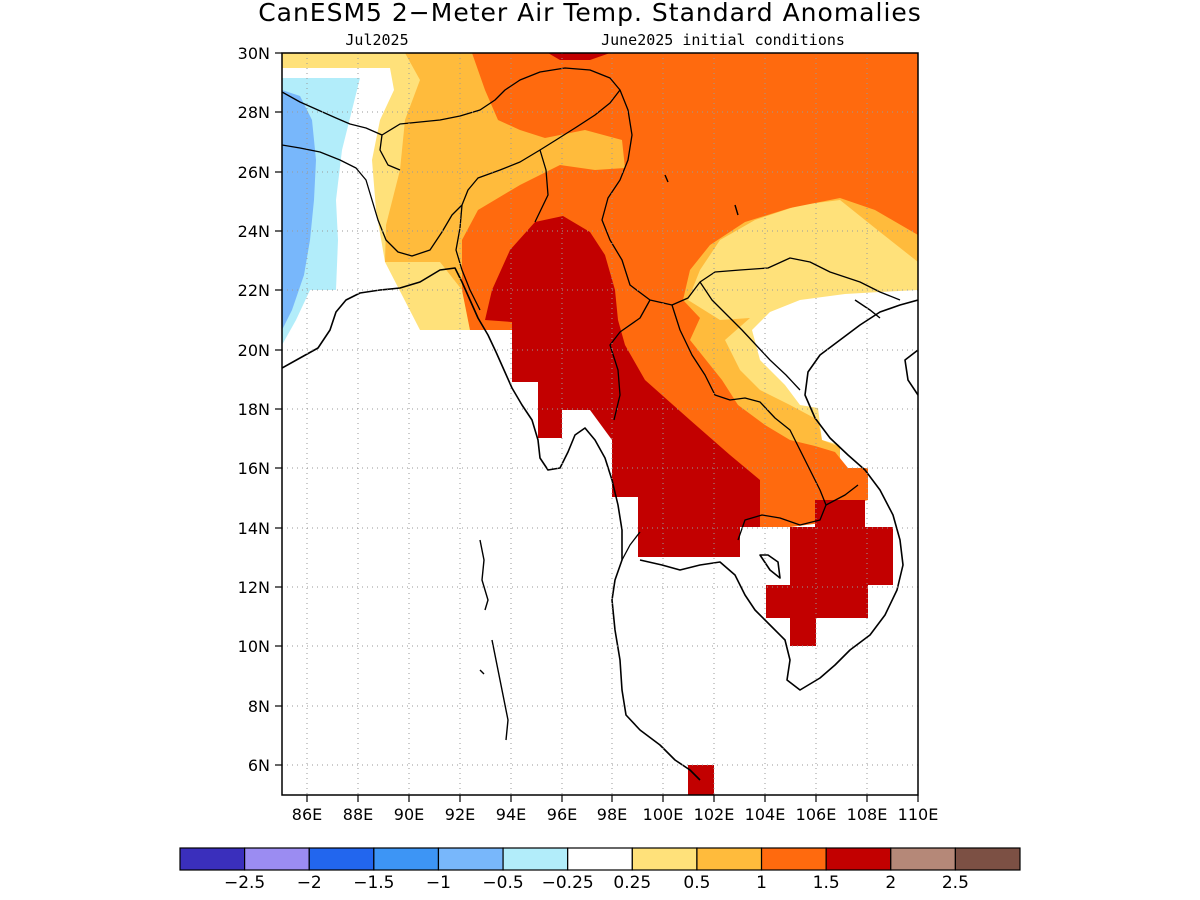  What do you see at coordinates (254, 172) in the screenshot?
I see `y-tick-label: 26N` at bounding box center [254, 172].